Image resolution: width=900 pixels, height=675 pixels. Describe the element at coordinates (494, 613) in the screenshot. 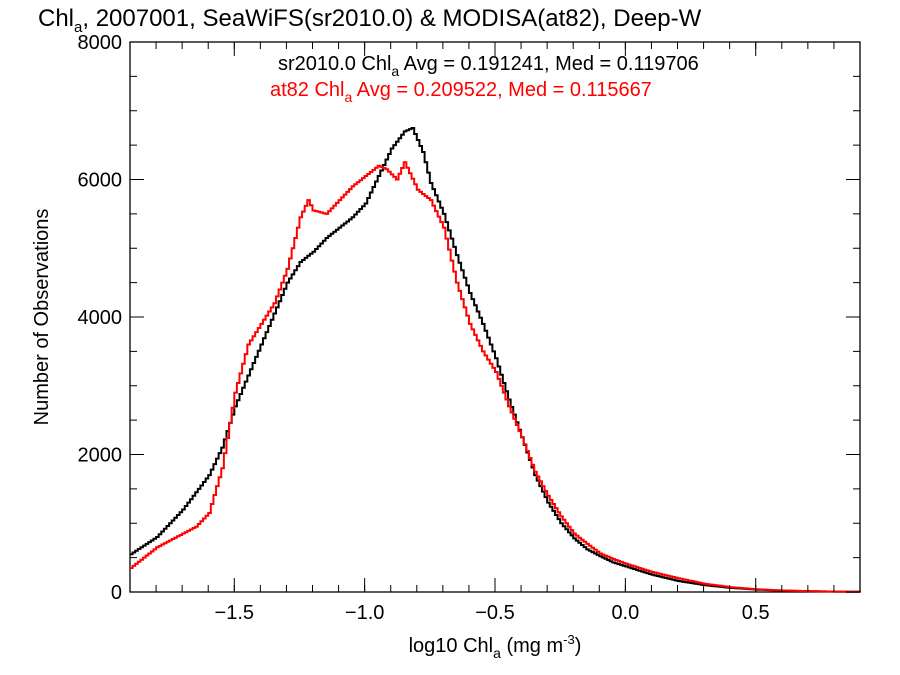

I see `x-tick-label: −0.5` at that location.